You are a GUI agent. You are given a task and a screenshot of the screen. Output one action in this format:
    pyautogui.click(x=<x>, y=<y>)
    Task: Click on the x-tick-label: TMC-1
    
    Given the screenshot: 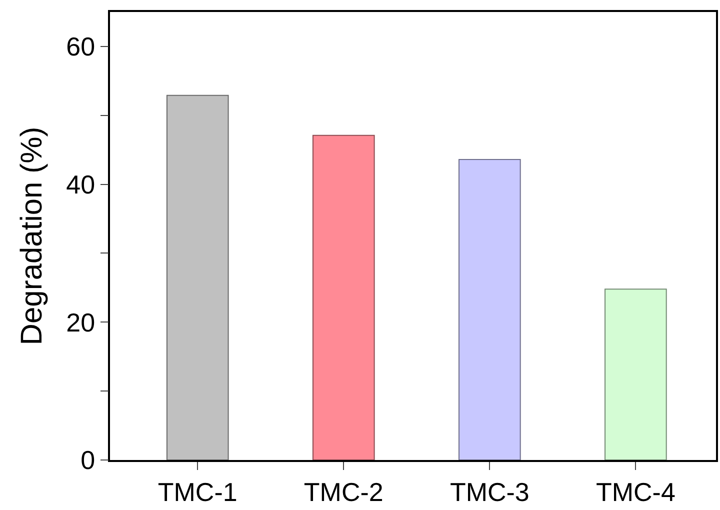 What is the action you would take?
    pyautogui.click(x=198, y=491)
    